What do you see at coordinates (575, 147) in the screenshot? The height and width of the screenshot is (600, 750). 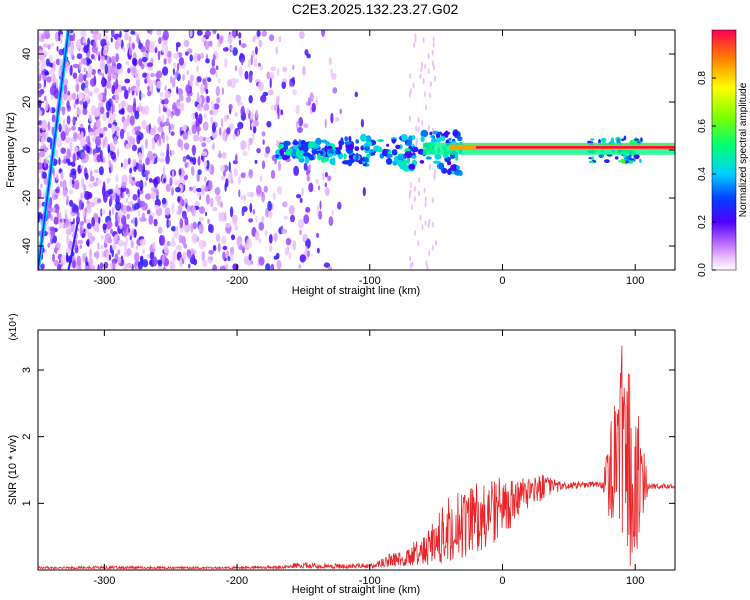 I see `signal-line-core` at bounding box center [575, 147].